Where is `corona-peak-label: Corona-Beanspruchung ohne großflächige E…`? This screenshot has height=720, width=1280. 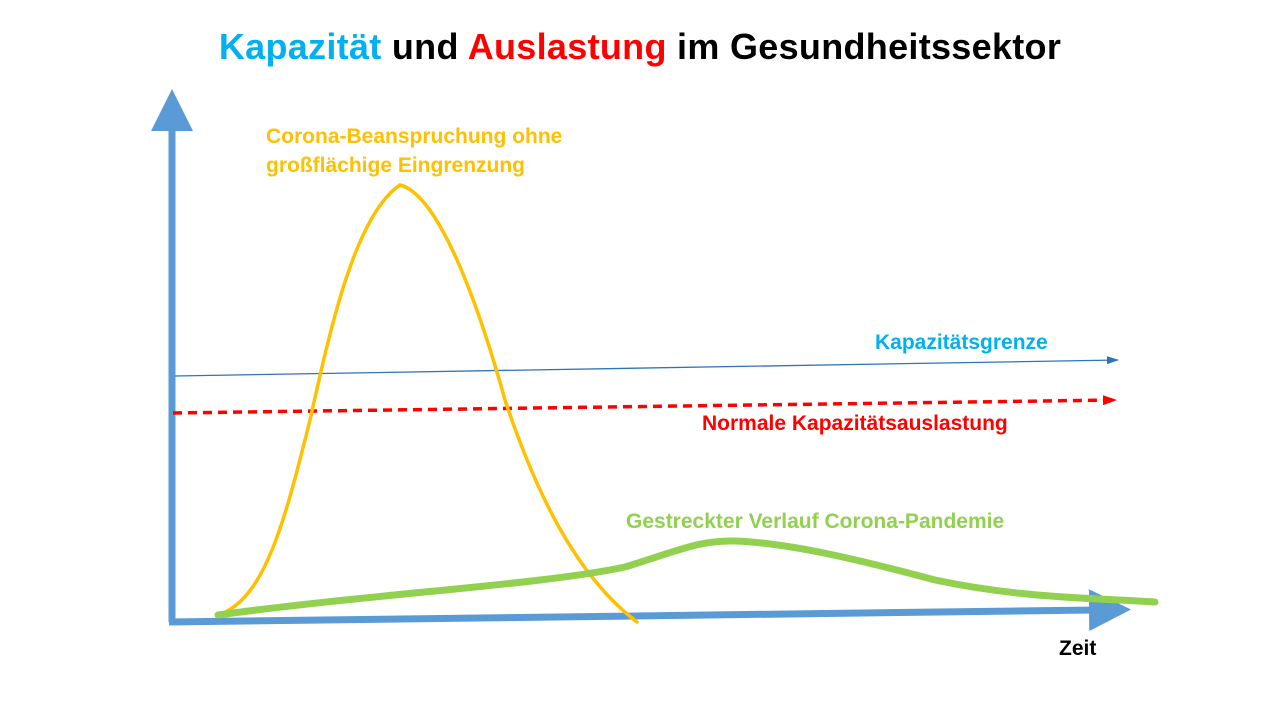
corona-peak-label: Corona-Beanspruchung ohne großflächige E… is located at coordinates (414, 151).